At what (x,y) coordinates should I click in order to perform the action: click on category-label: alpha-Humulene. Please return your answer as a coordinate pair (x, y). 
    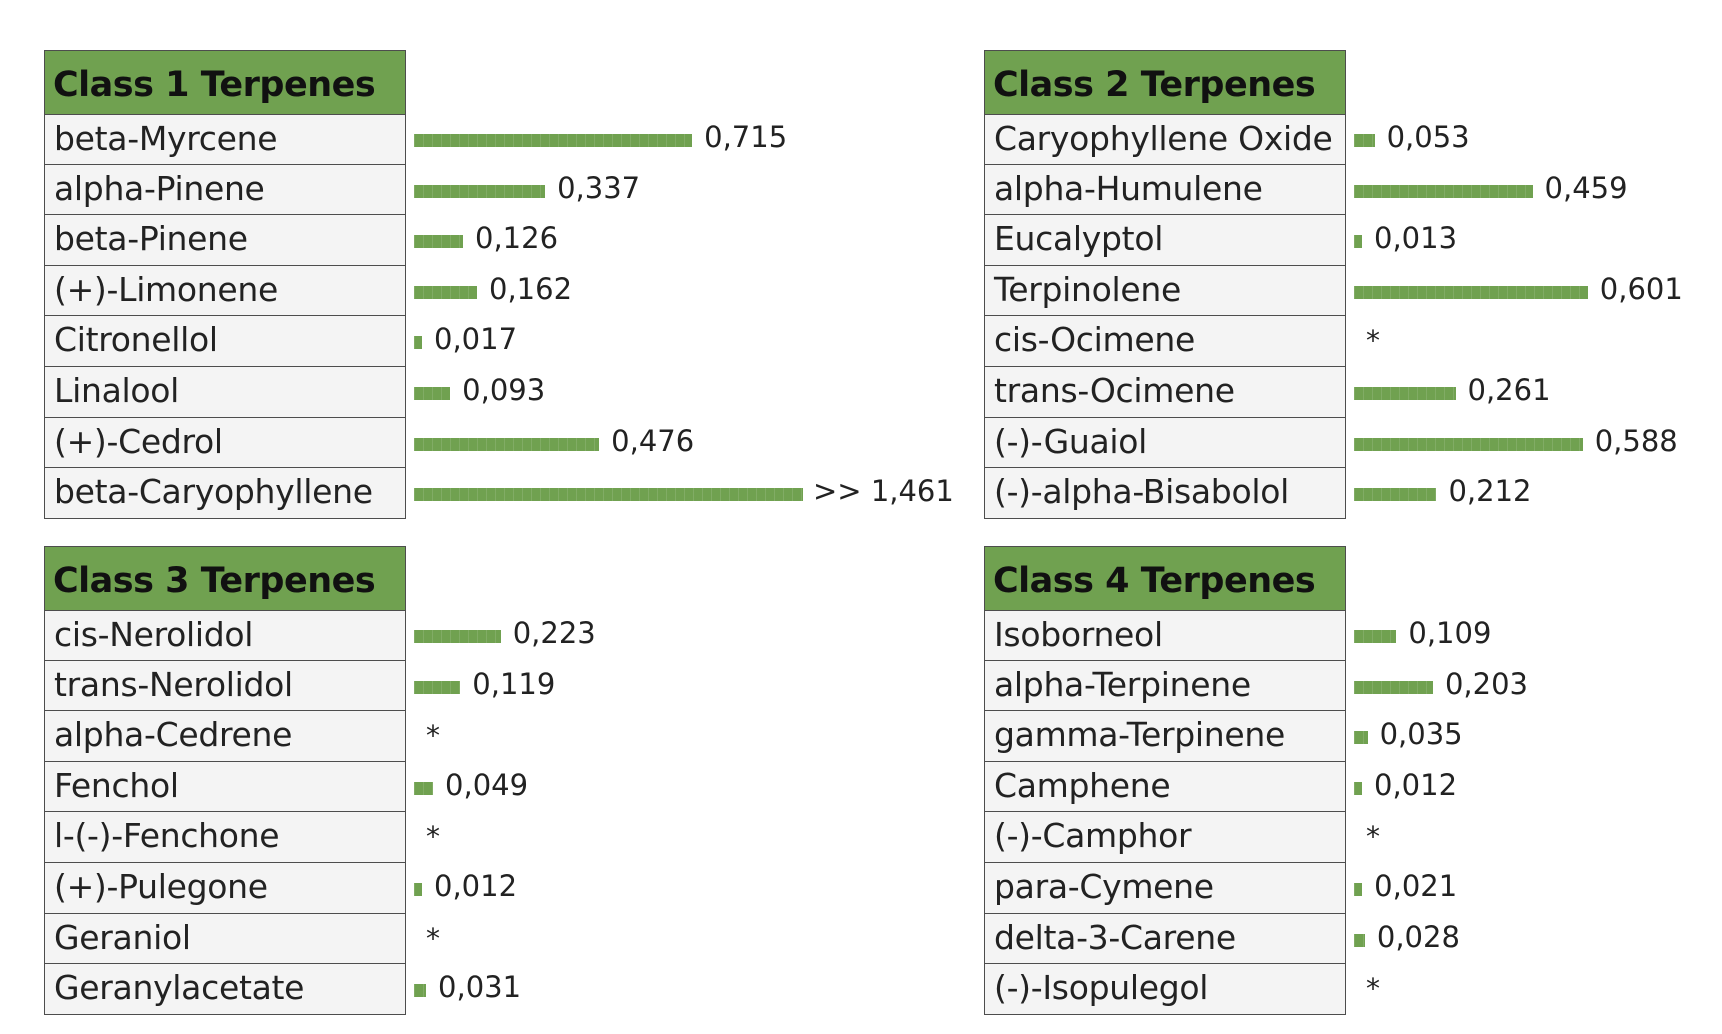
    Looking at the image, I should click on (1128, 188).